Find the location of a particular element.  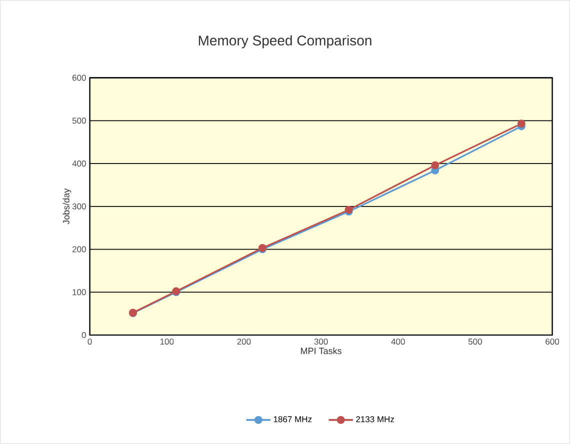

x-tick-label: 200 is located at coordinates (244, 341).